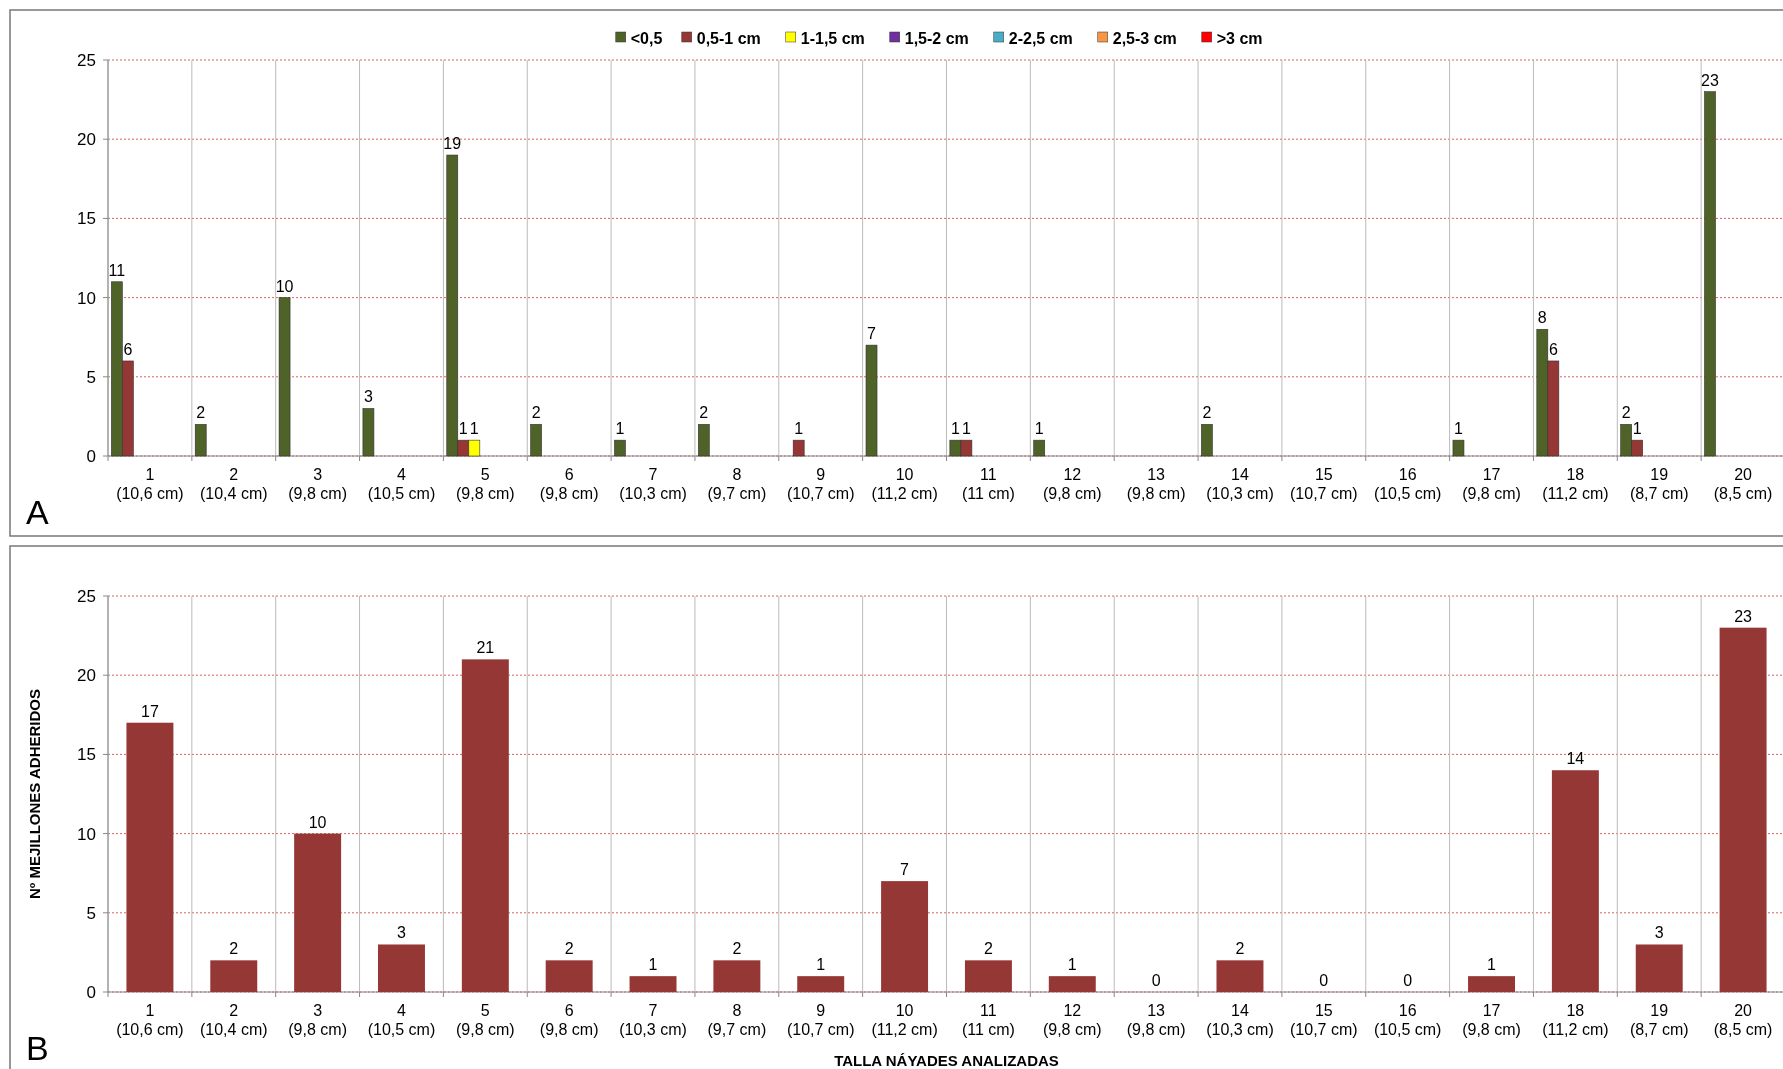 This screenshot has height=1069, width=1783. What do you see at coordinates (485, 648) in the screenshot?
I see `data-label: 21` at bounding box center [485, 648].